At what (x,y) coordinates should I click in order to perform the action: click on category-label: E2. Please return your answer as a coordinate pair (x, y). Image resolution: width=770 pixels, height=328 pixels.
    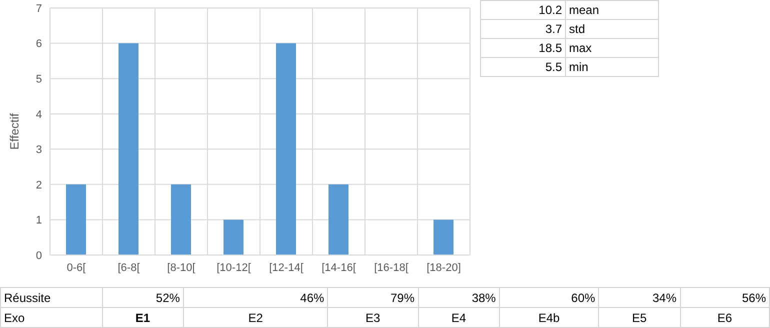
    Looking at the image, I should click on (255, 318).